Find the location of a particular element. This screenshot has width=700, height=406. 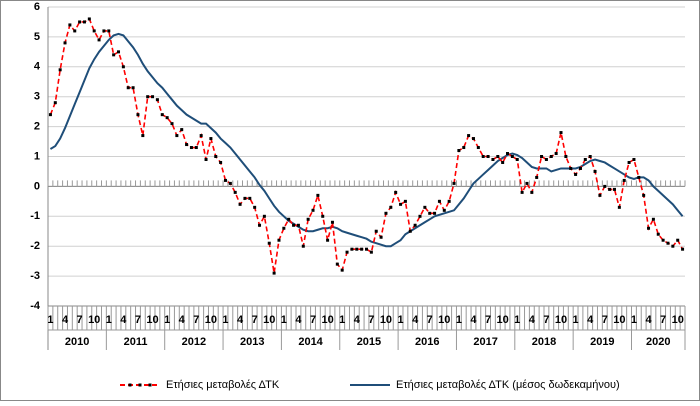

year-label: 2013 is located at coordinates (252, 342).